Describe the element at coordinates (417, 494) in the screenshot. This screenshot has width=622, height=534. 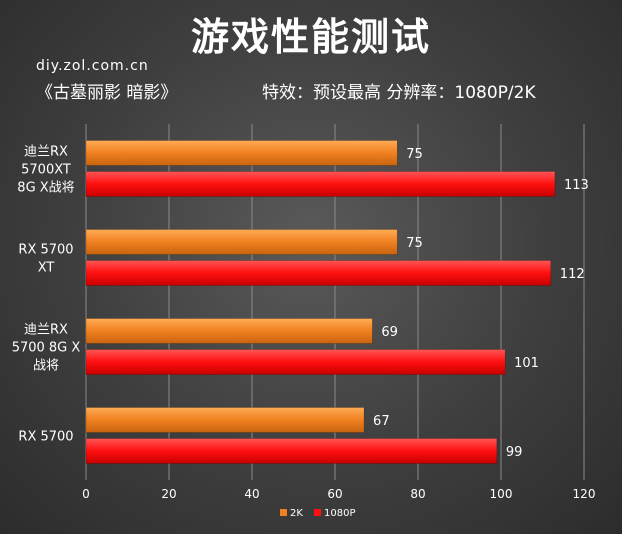
I see `x-tick-label: 80` at that location.